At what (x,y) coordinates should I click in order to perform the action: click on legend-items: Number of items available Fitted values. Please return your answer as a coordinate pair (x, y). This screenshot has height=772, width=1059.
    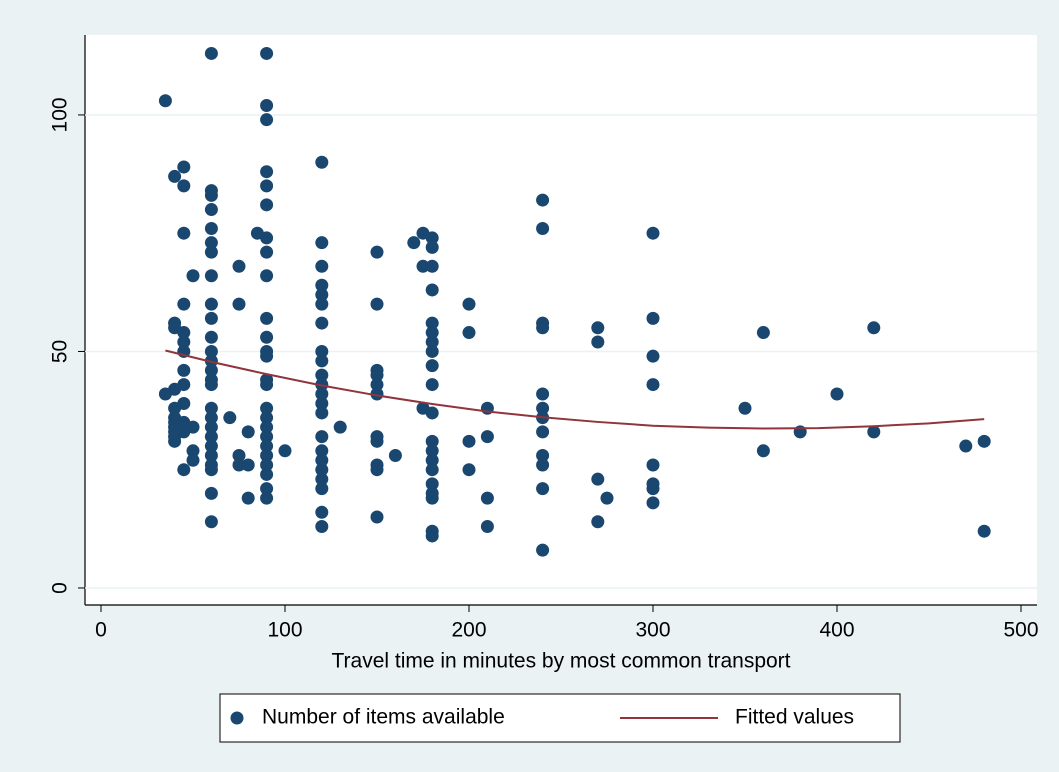
    Looking at the image, I should click on (542, 717).